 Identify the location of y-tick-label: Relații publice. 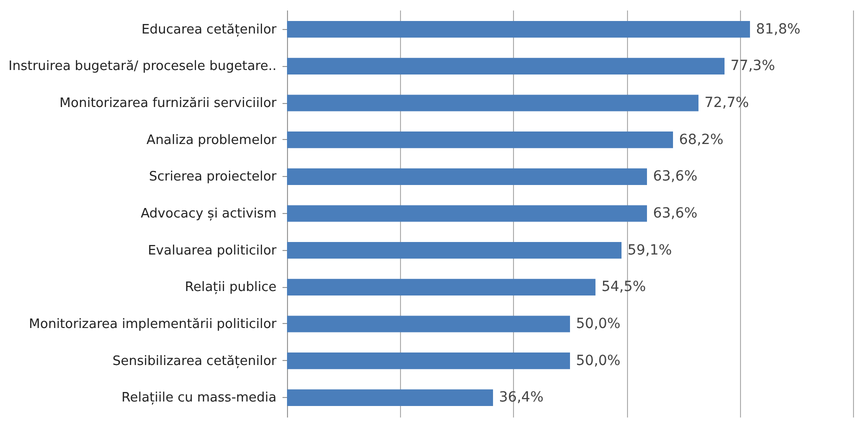
(230, 288).